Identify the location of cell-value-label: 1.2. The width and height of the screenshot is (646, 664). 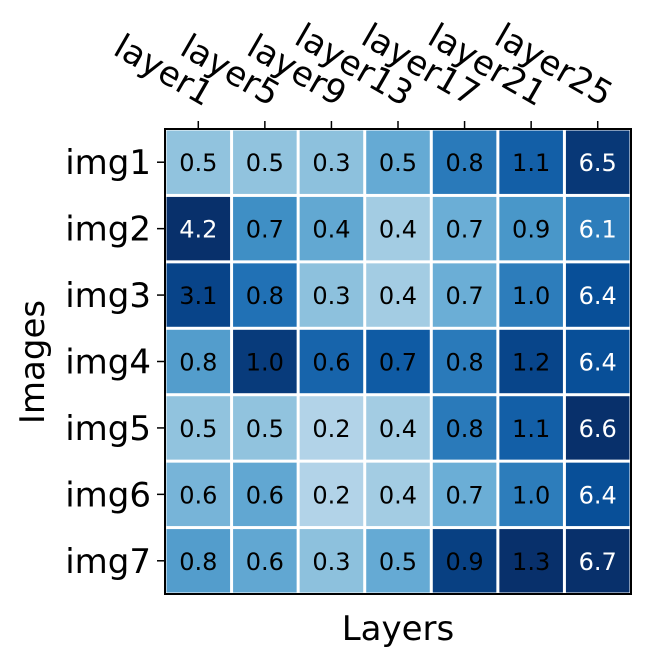
(531, 363).